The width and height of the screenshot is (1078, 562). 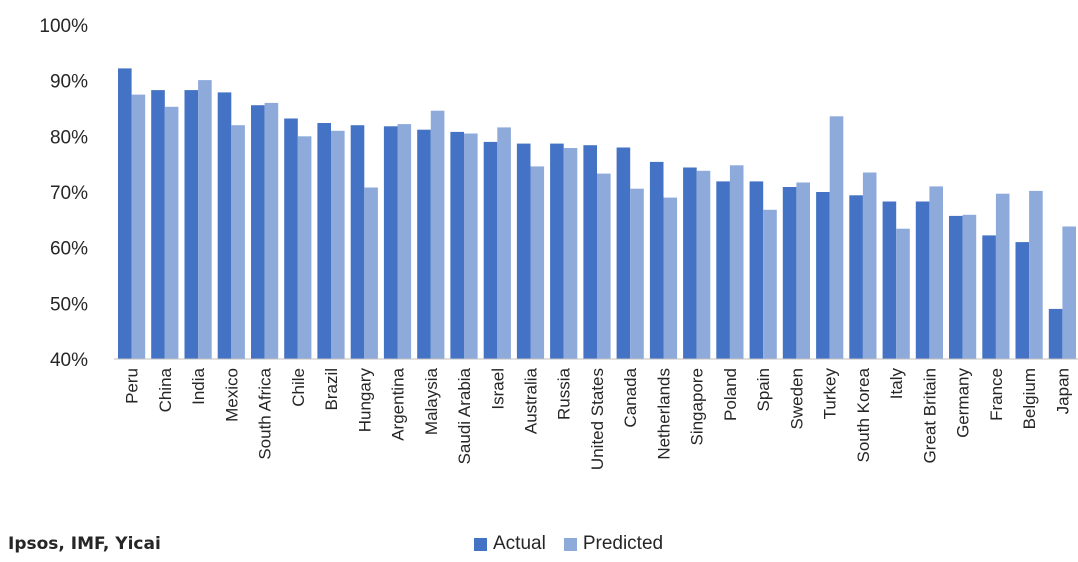 What do you see at coordinates (324, 241) in the screenshot?
I see `bar-actual-brazil` at bounding box center [324, 241].